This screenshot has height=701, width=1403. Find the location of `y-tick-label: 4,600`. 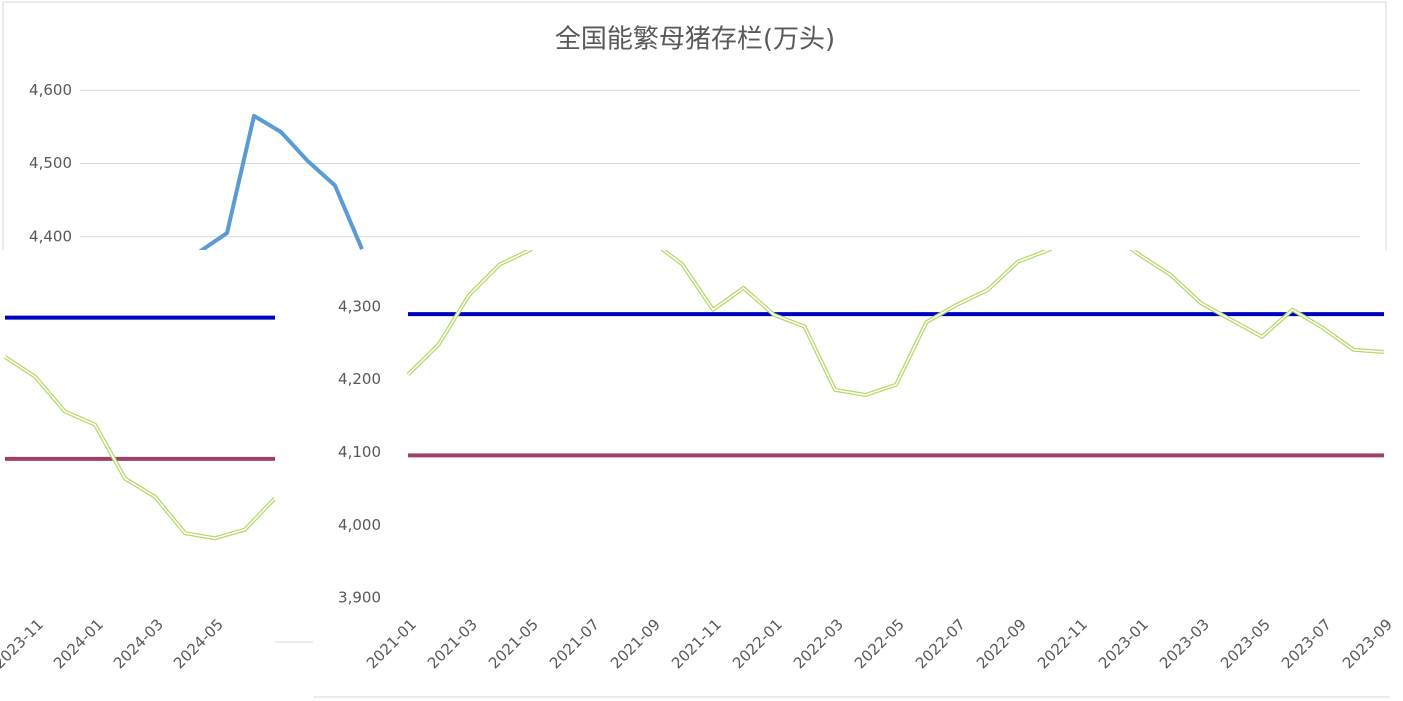

y-tick-label: 4,600 is located at coordinates (50, 90).